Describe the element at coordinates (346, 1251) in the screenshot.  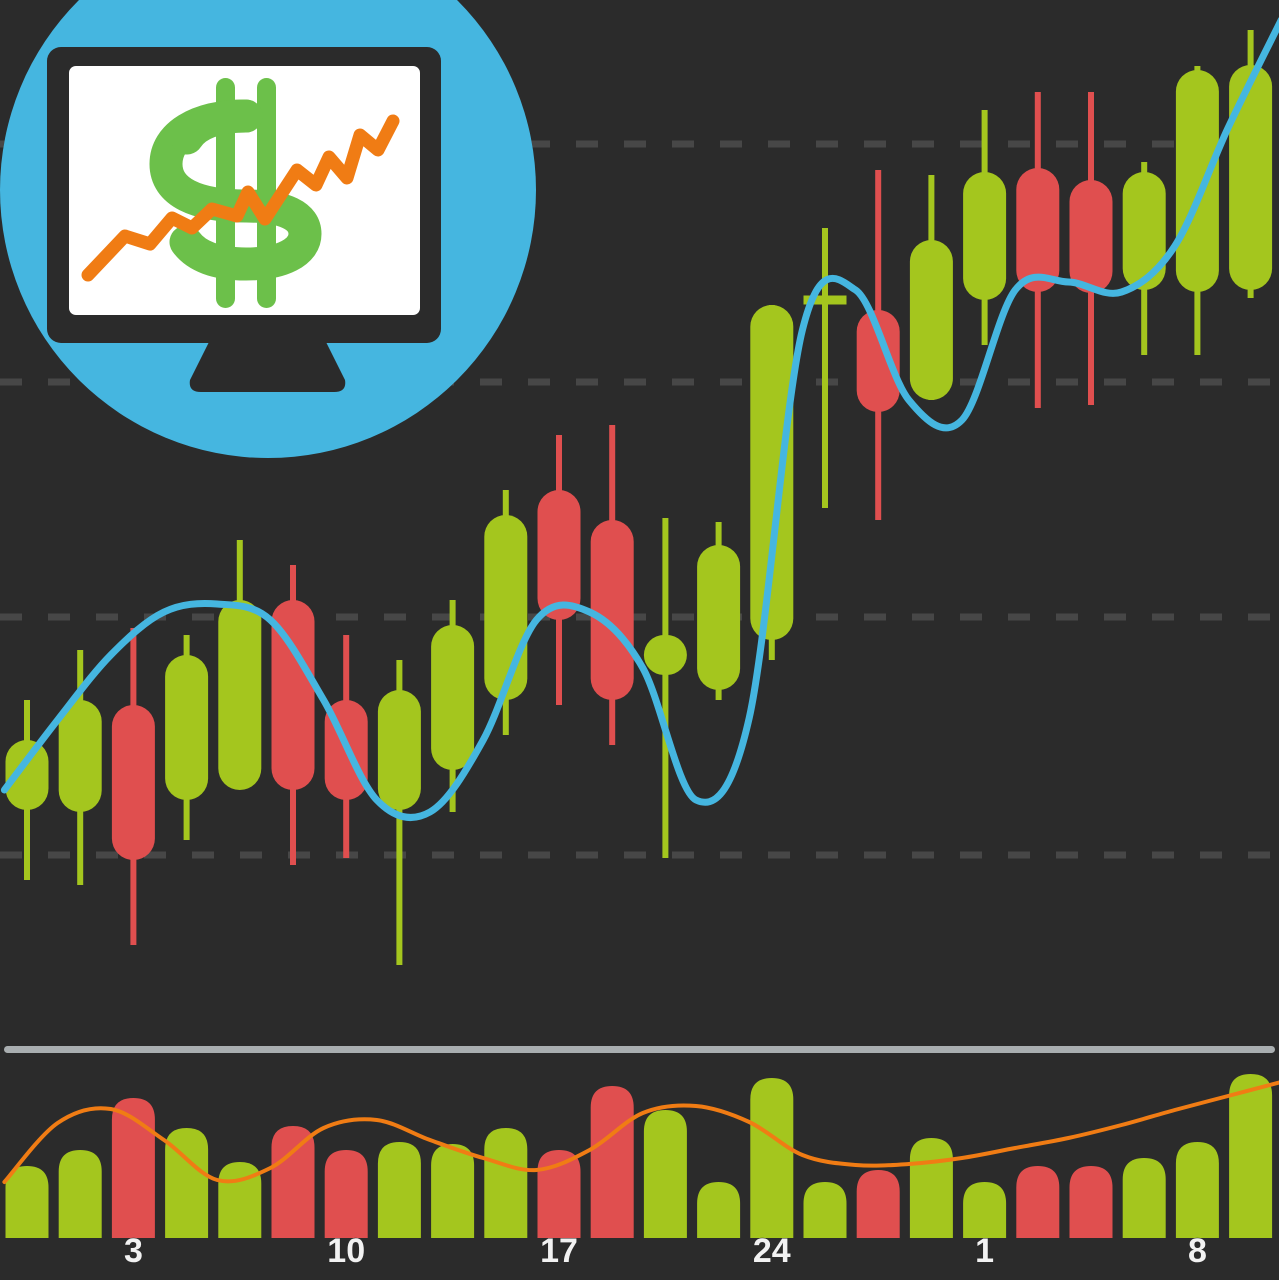
I see `x-axis-tick-label-10: 10` at that location.